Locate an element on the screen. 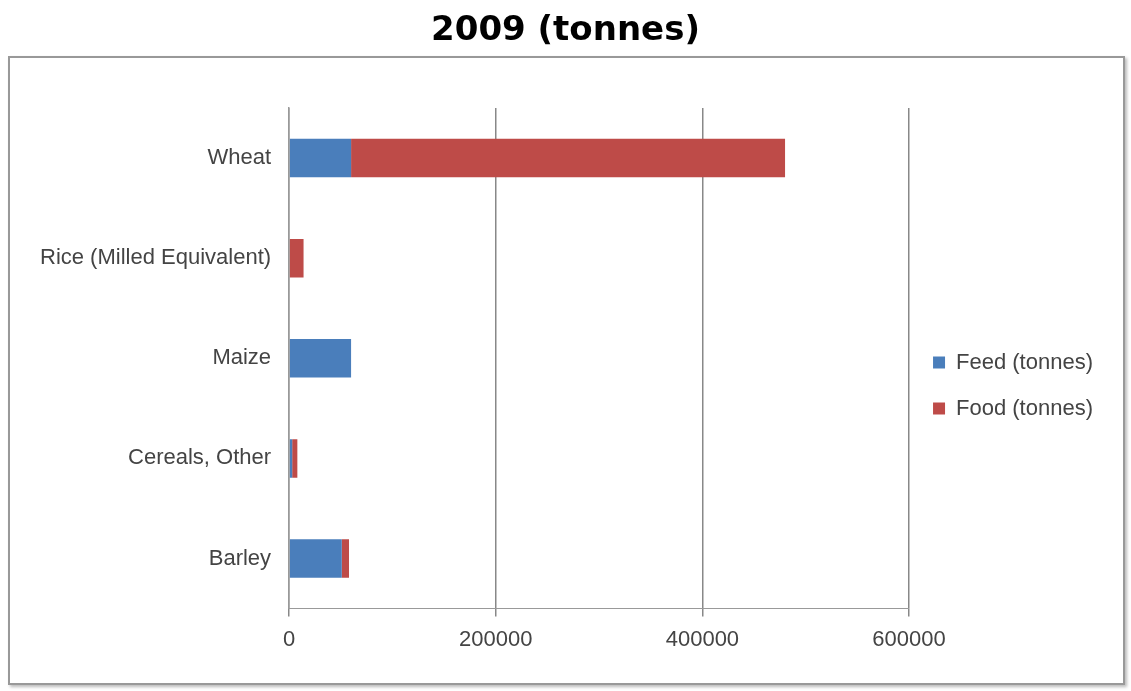 The width and height of the screenshot is (1131, 691). x-tick-label: 600000 is located at coordinates (909, 638).